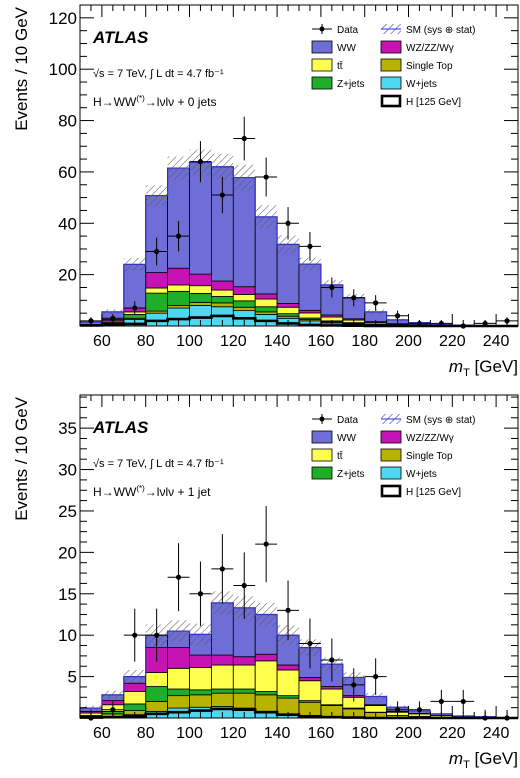 The width and height of the screenshot is (520, 778). What do you see at coordinates (351, 84) in the screenshot?
I see `legend-label: Z+jets` at bounding box center [351, 84].